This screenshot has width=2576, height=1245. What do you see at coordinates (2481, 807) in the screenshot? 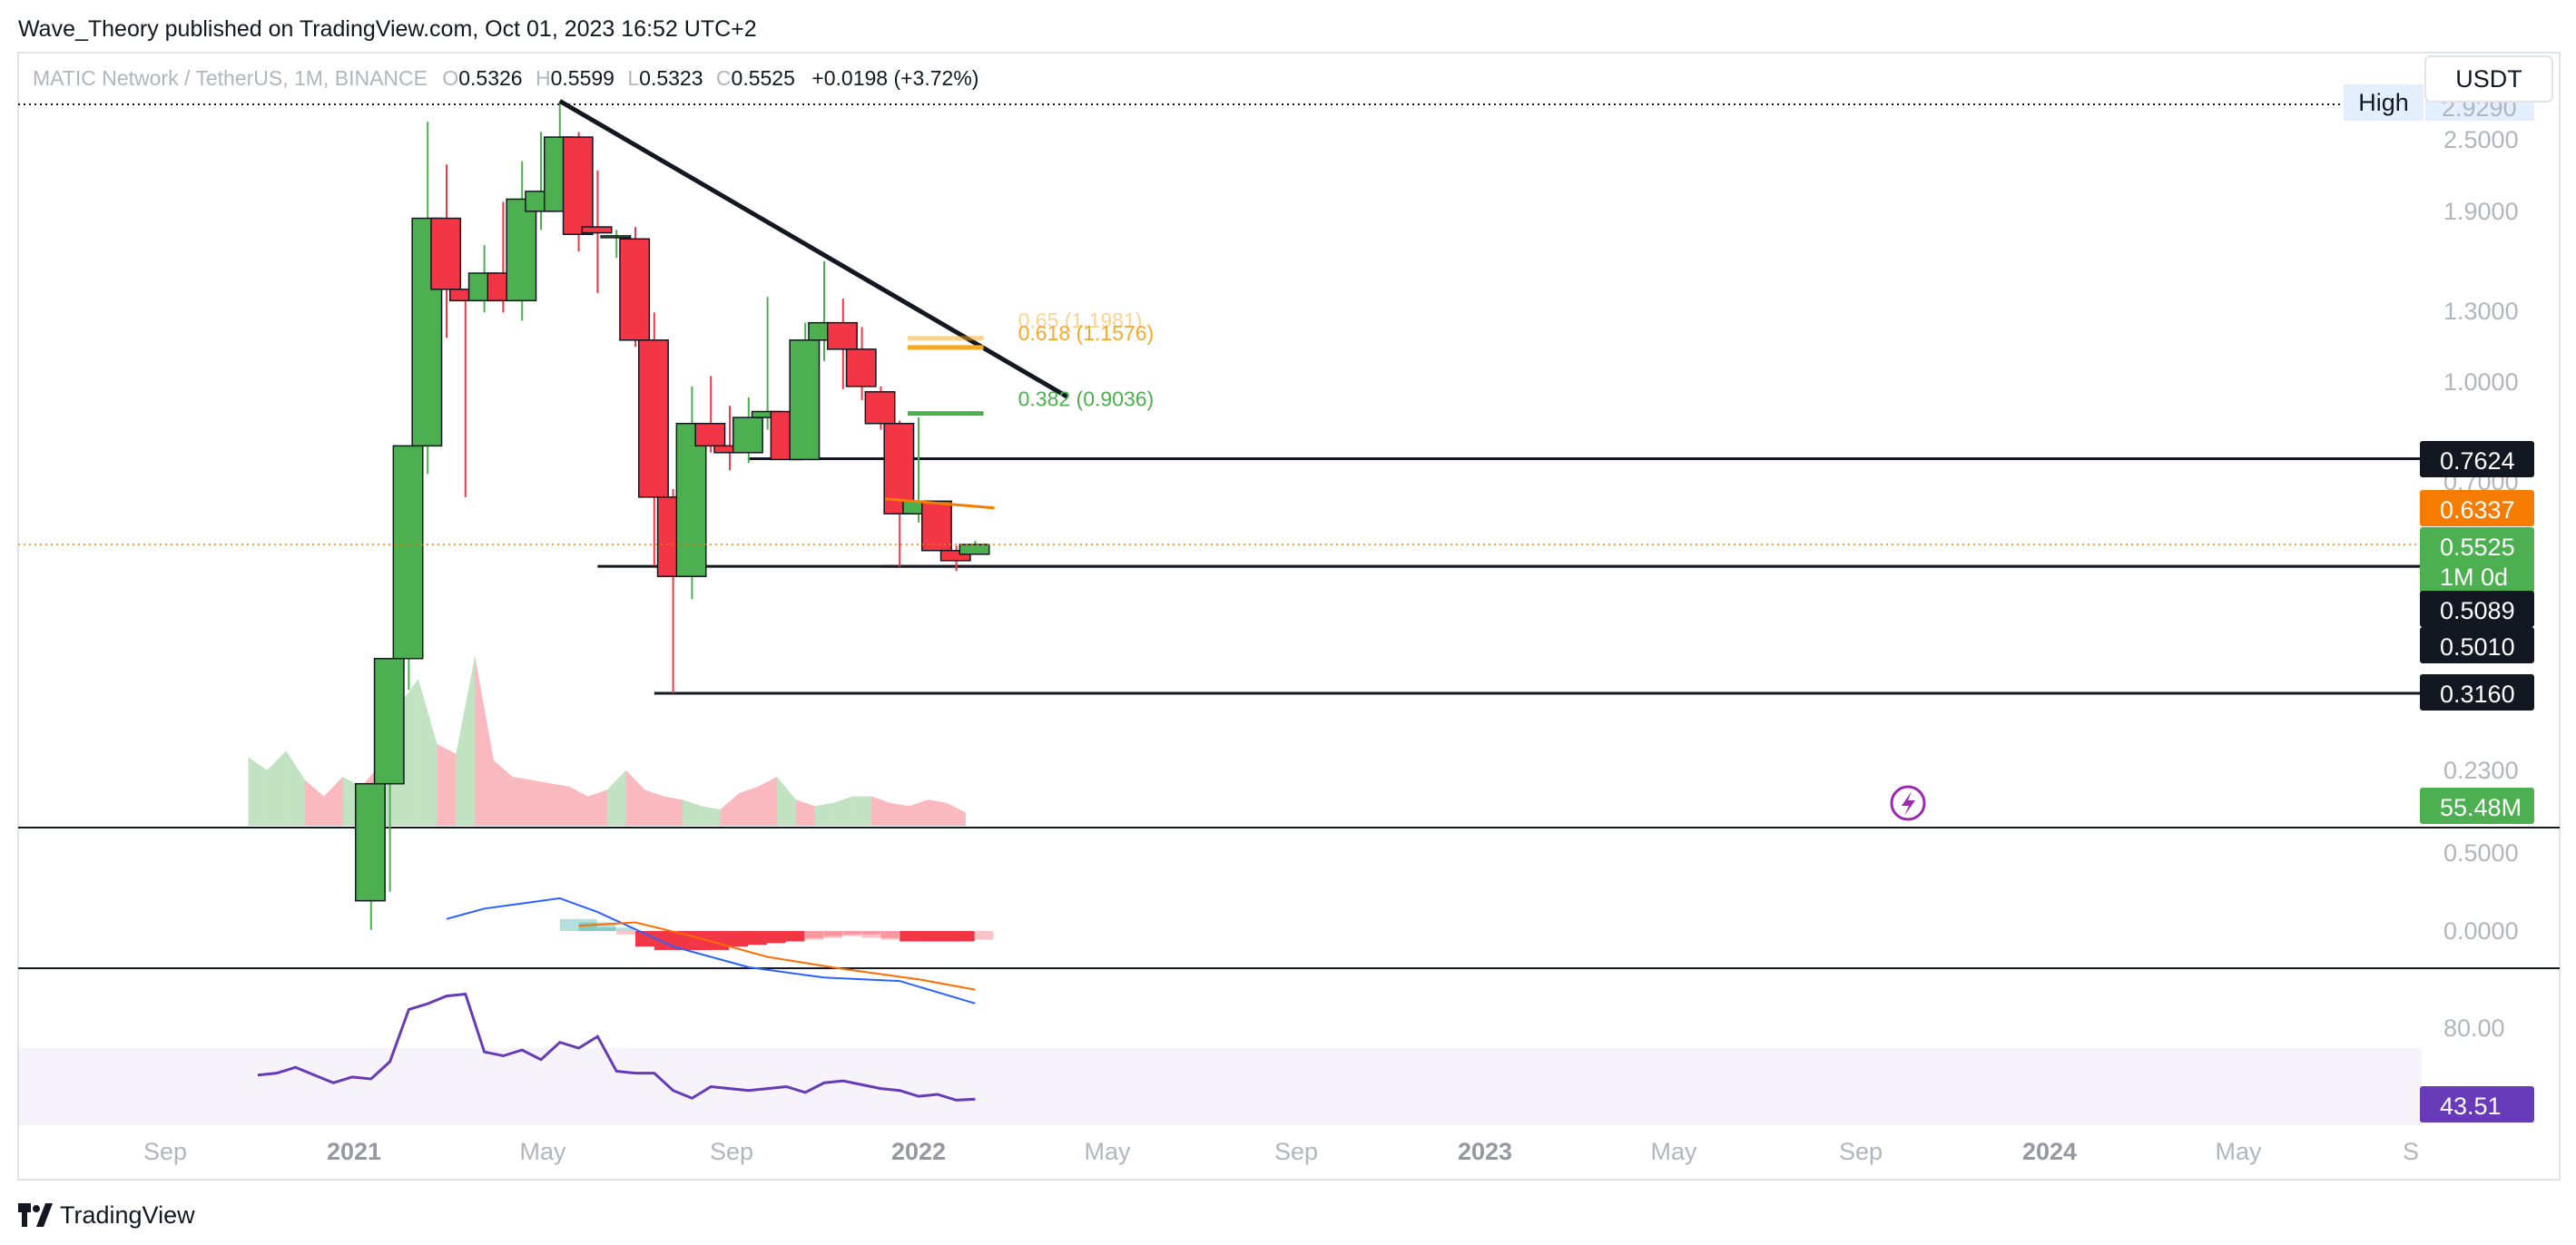
I see `price-tag-label: 55.48M` at bounding box center [2481, 807].